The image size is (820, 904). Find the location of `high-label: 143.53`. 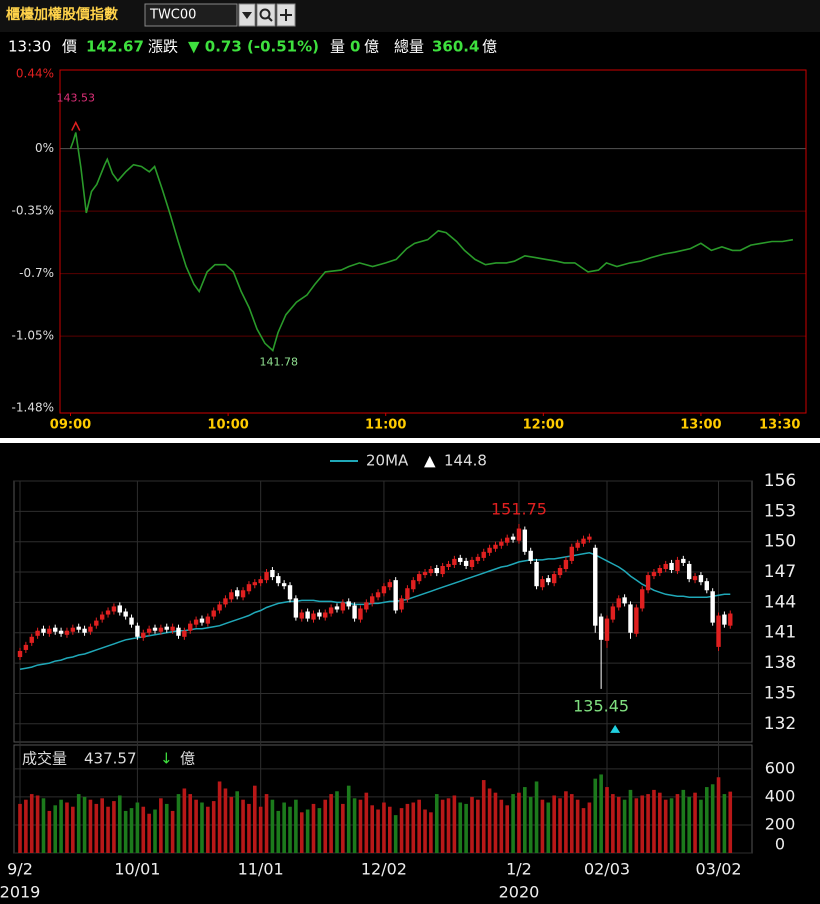

high-label: 143.53 is located at coordinates (76, 98).